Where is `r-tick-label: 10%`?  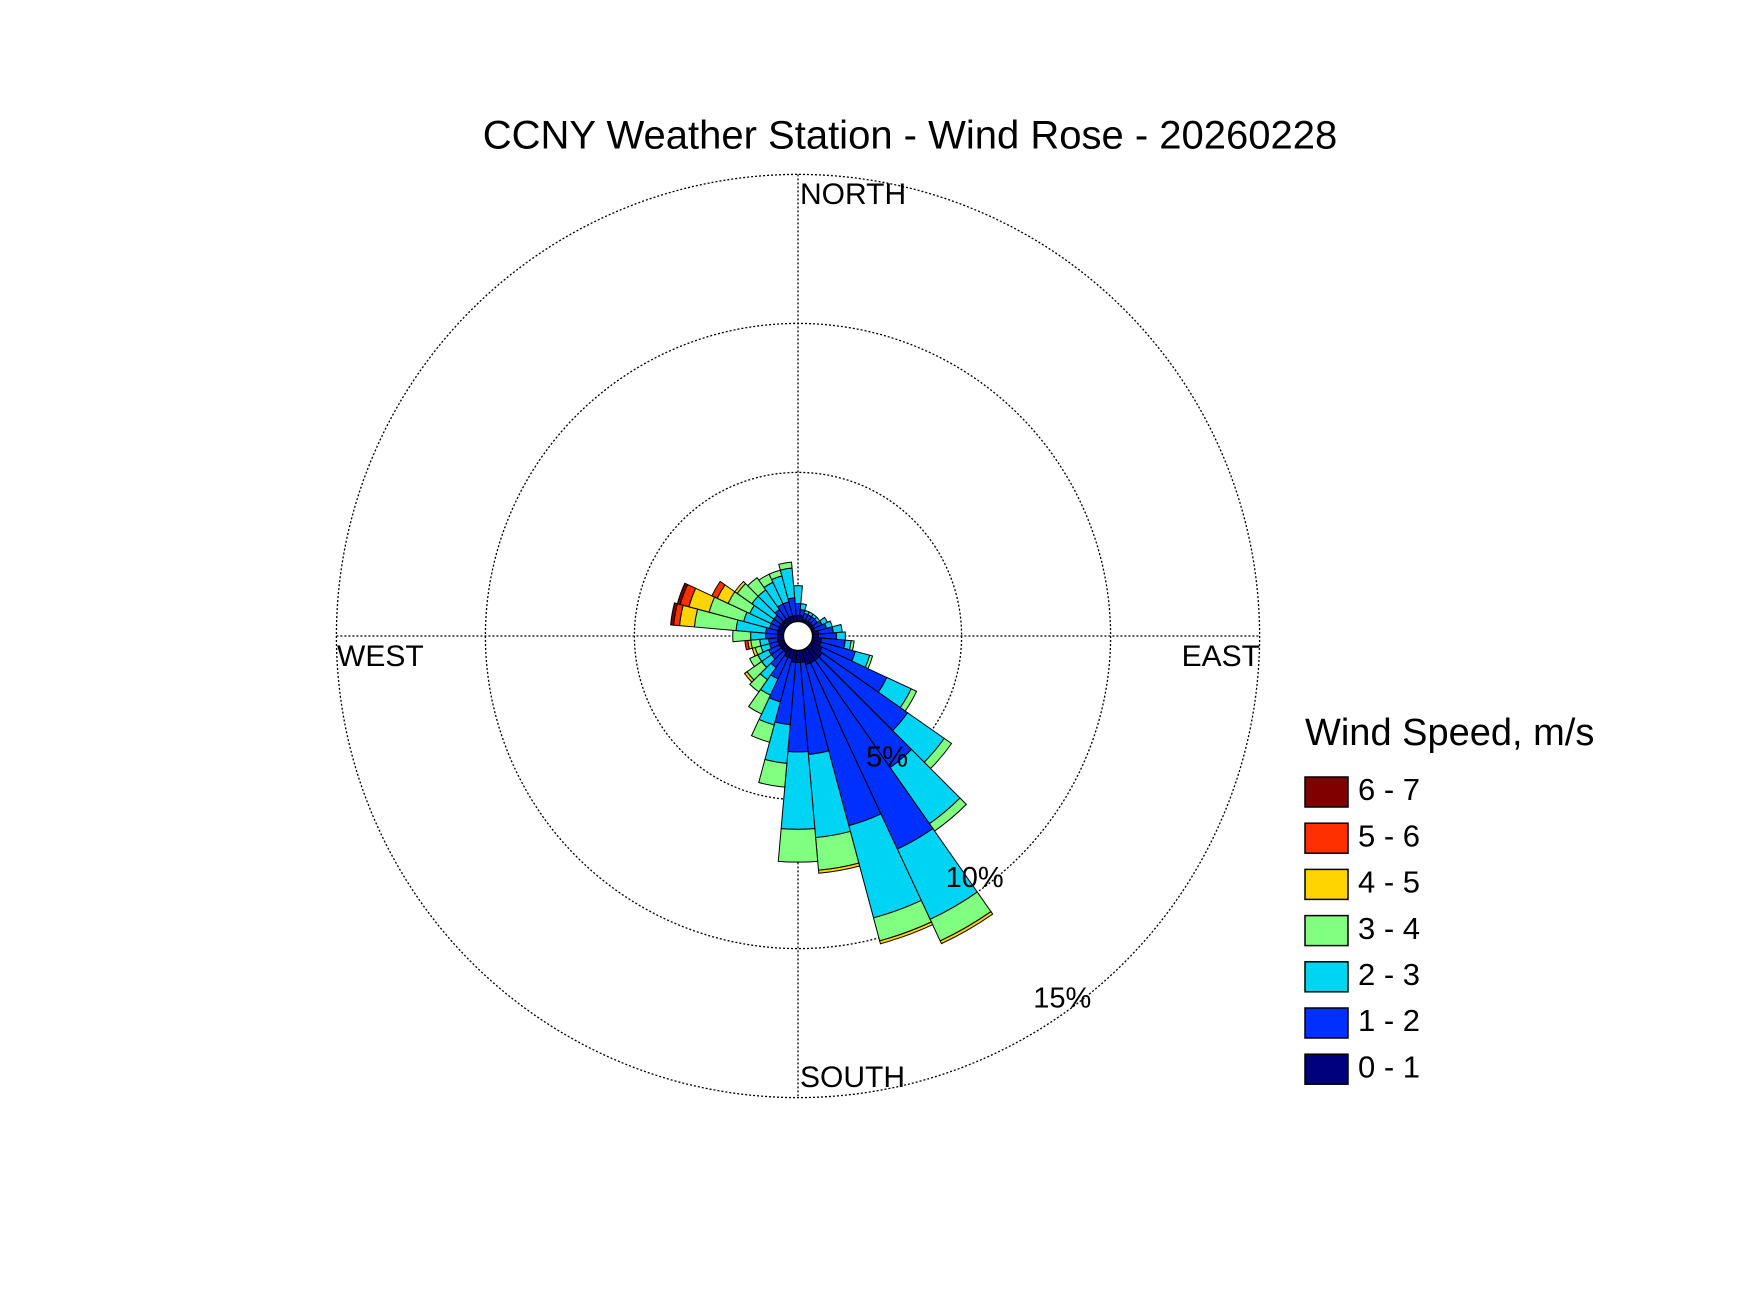
r-tick-label: 10% is located at coordinates (975, 878).